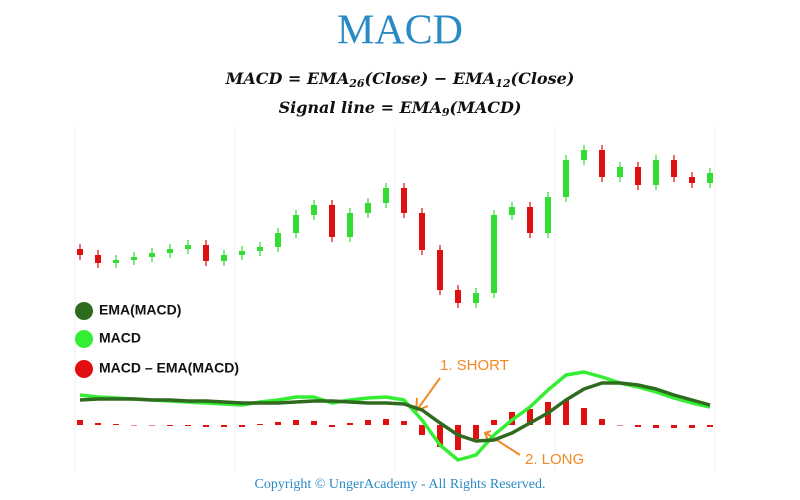  I want to click on legend-label: MACD, so click(120, 338).